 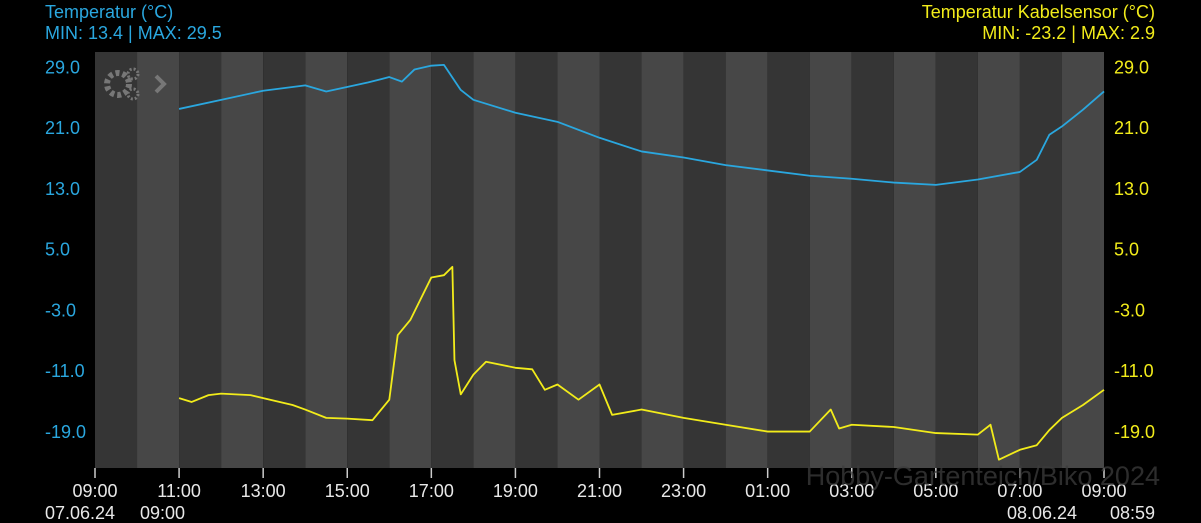 I want to click on y-tick-label: 13.0, so click(x=62, y=189).